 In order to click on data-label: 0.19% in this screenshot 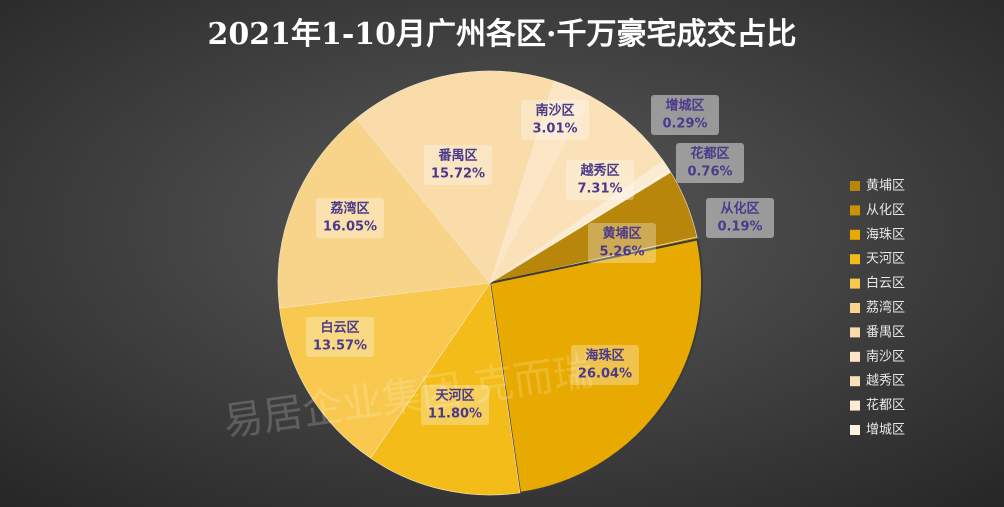, I will do `click(739, 227)`.